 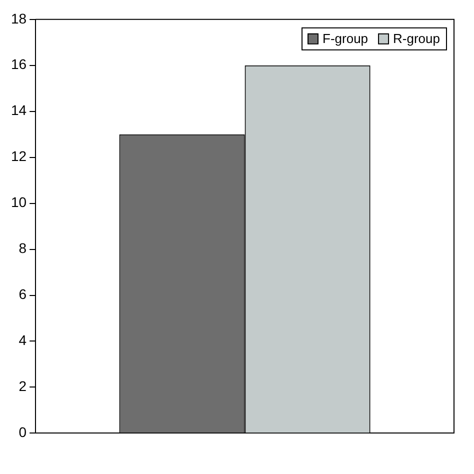 What do you see at coordinates (18, 64) in the screenshot?
I see `y-tick-label: 16` at bounding box center [18, 64].